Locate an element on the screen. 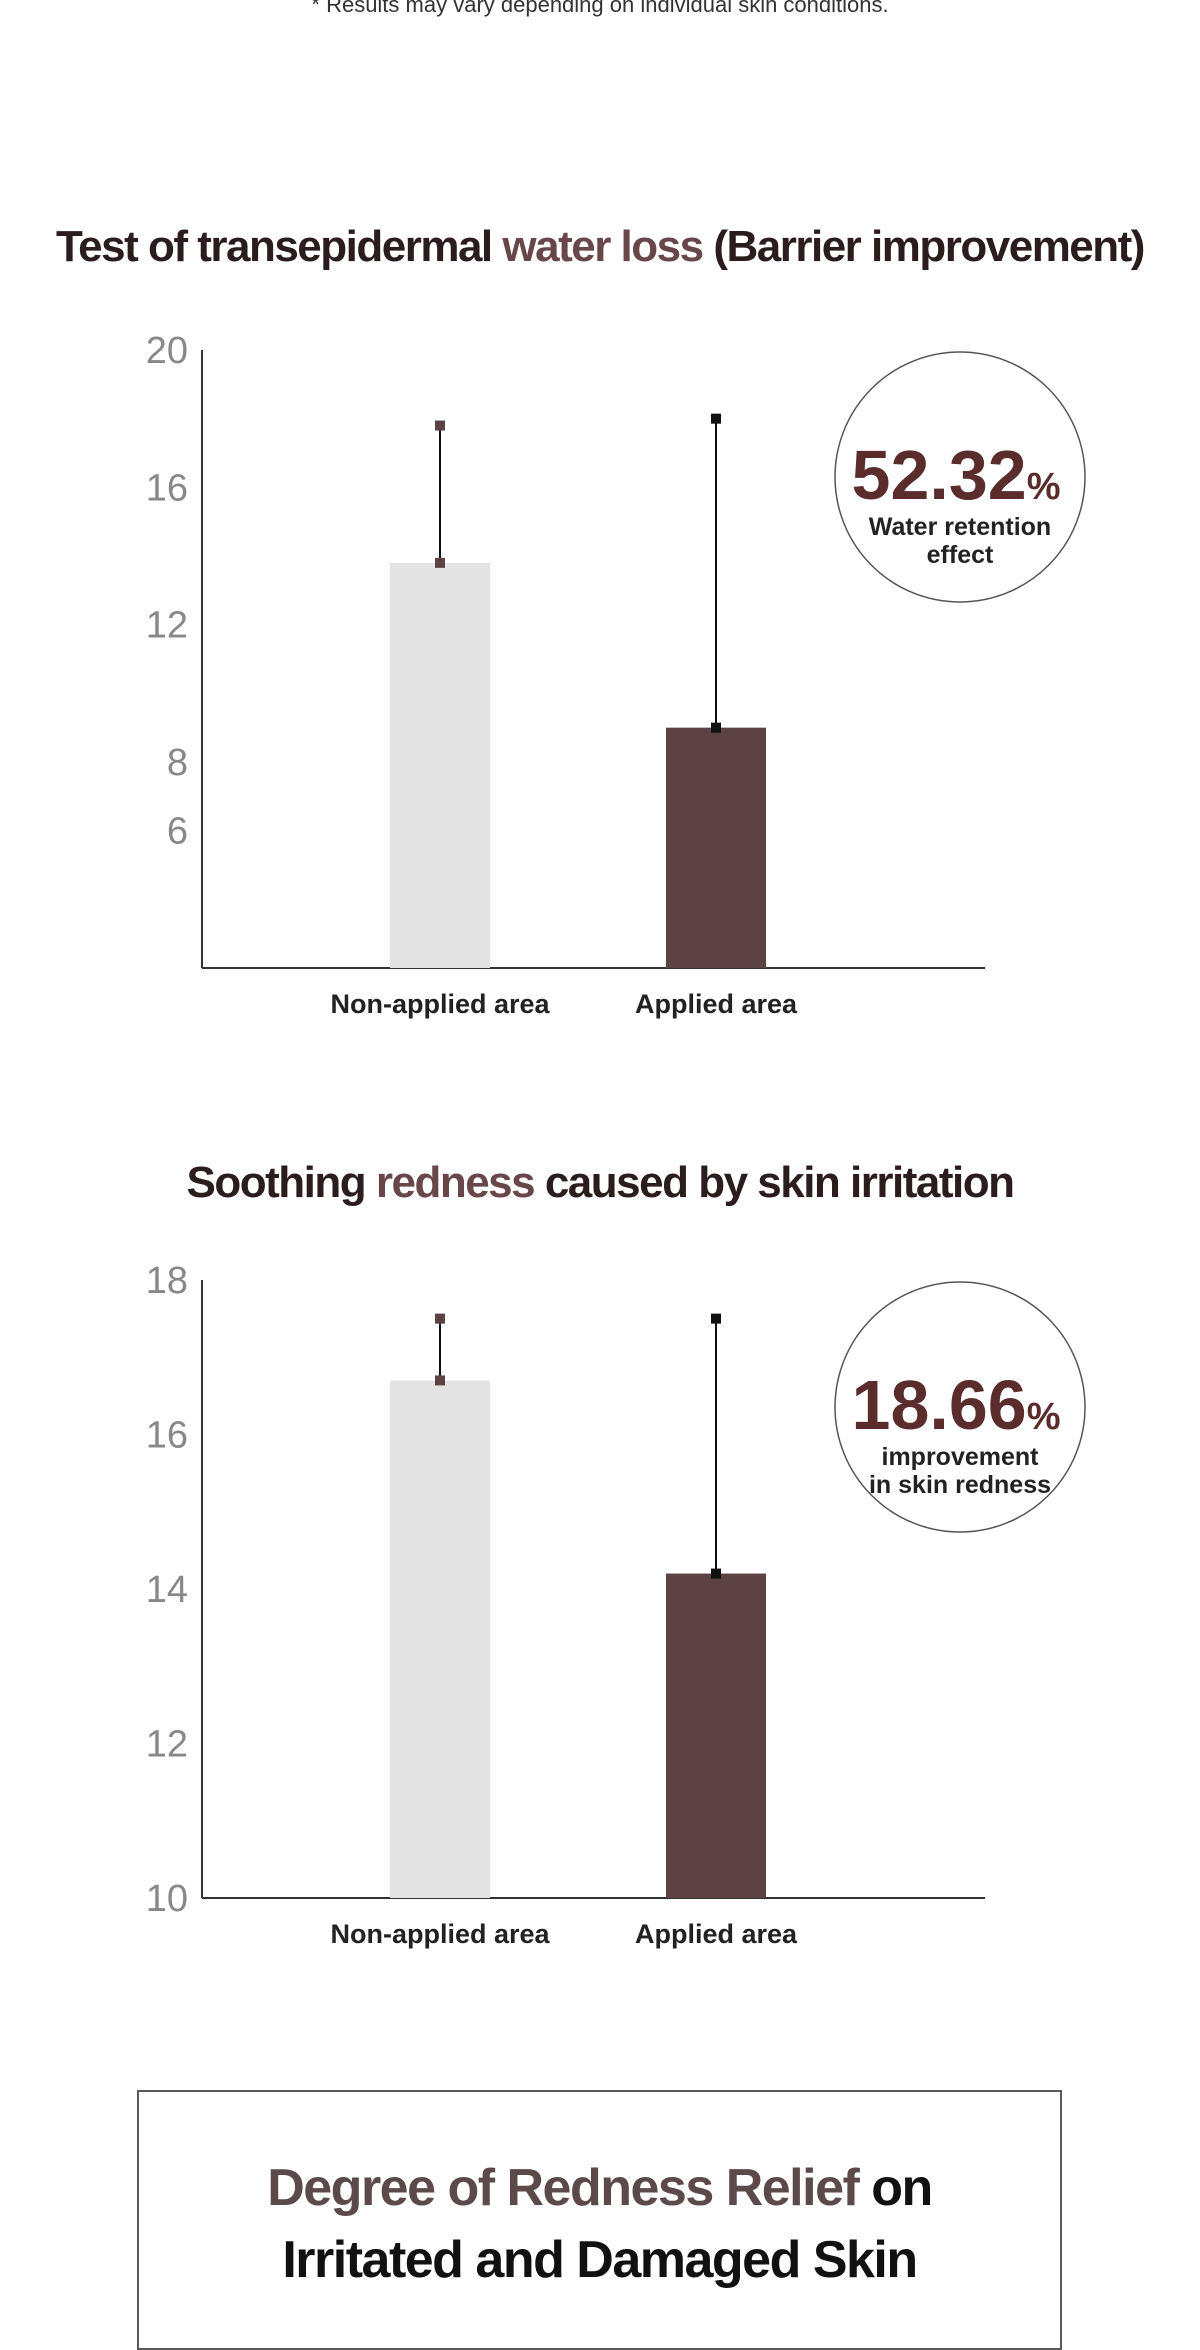 The height and width of the screenshot is (2350, 1200). chart-2-category-label-0: Non-applied area is located at coordinates (440, 1934).